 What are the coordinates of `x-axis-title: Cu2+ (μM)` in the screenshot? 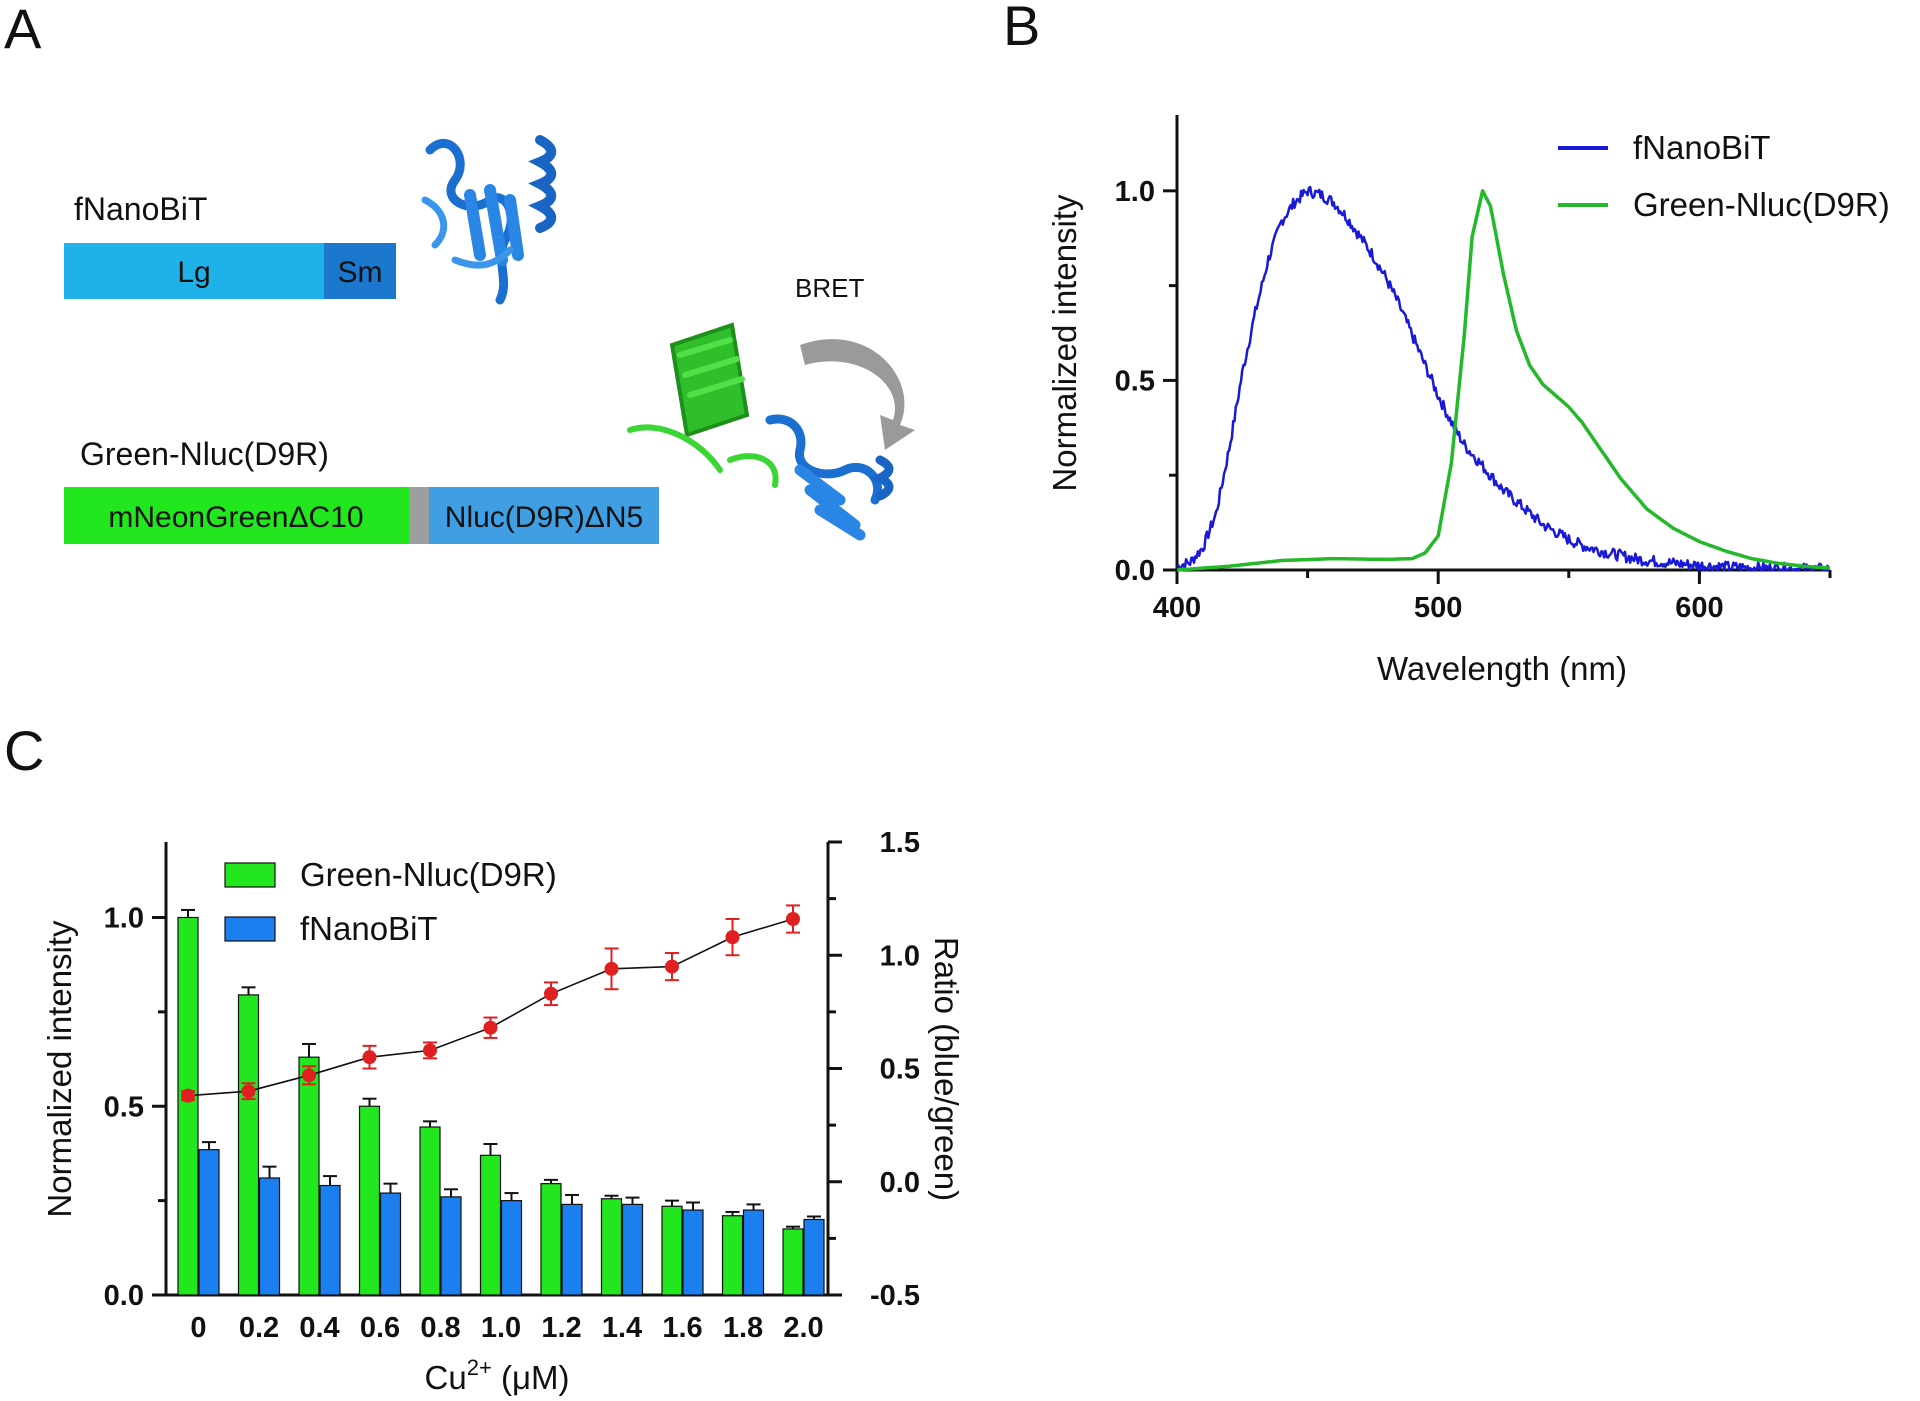 It's located at (497, 1375).